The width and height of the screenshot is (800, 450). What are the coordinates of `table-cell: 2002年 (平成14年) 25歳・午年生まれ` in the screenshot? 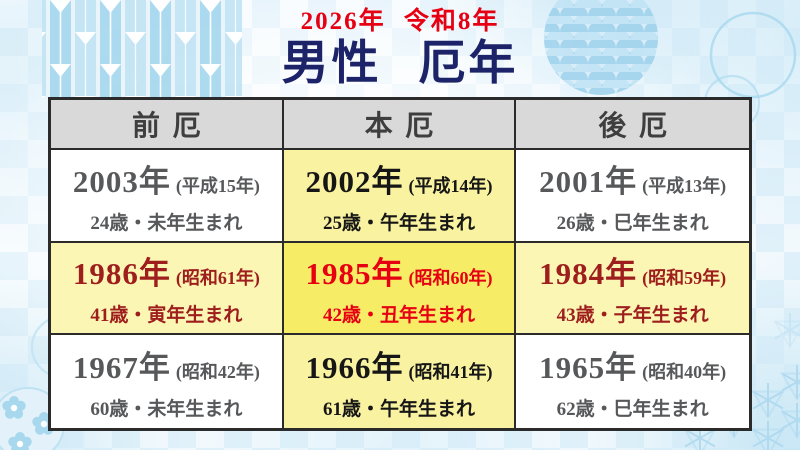 It's located at (400, 196).